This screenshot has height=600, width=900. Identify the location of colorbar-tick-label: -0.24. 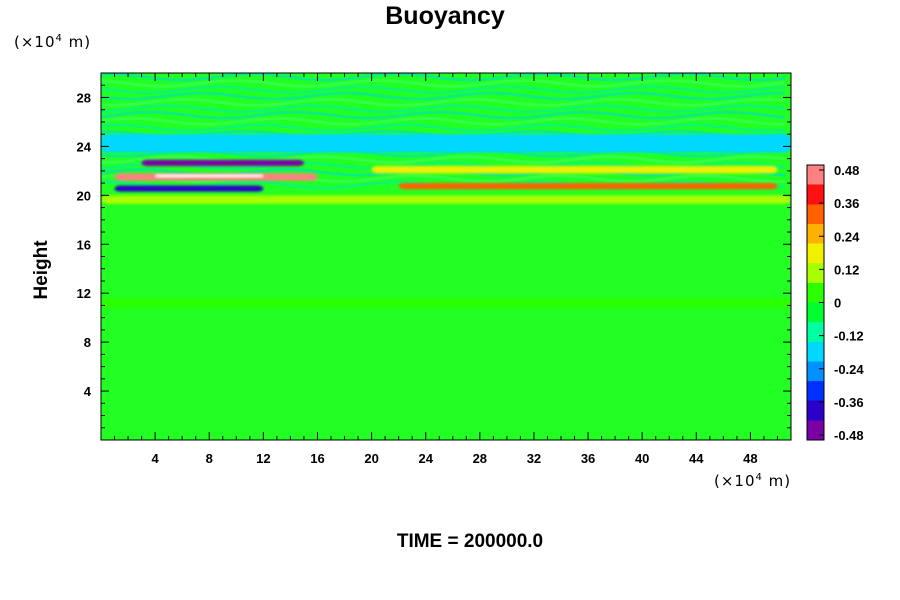
(849, 369).